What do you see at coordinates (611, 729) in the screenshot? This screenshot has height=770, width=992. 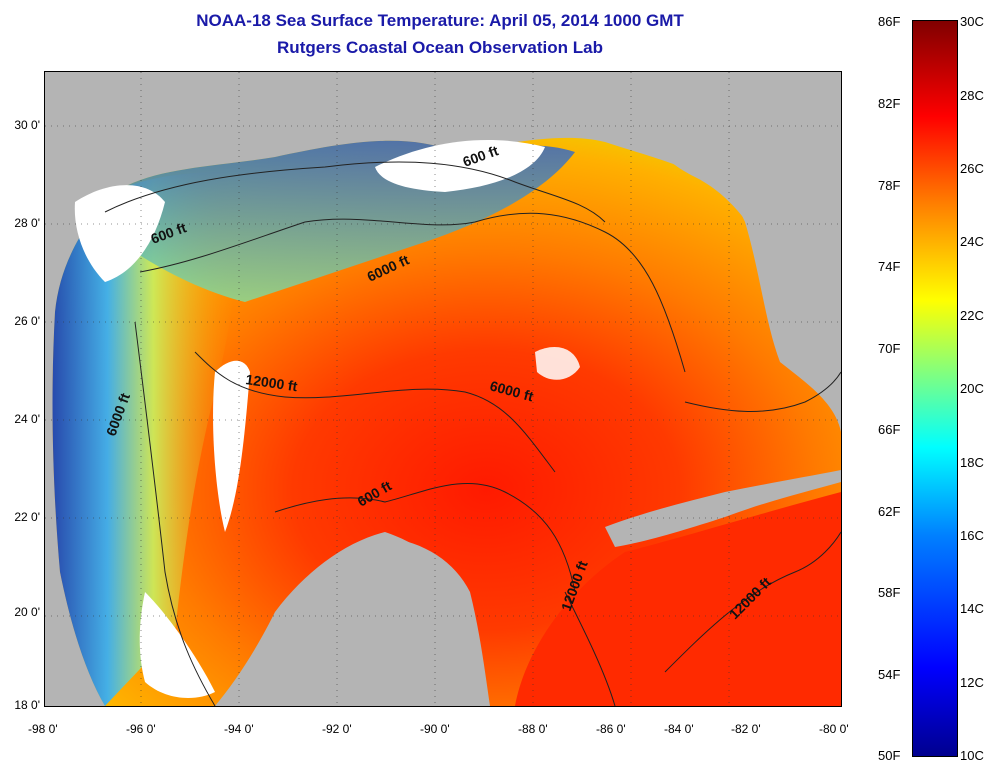 I see `lon-tick-86: -86 0'` at bounding box center [611, 729].